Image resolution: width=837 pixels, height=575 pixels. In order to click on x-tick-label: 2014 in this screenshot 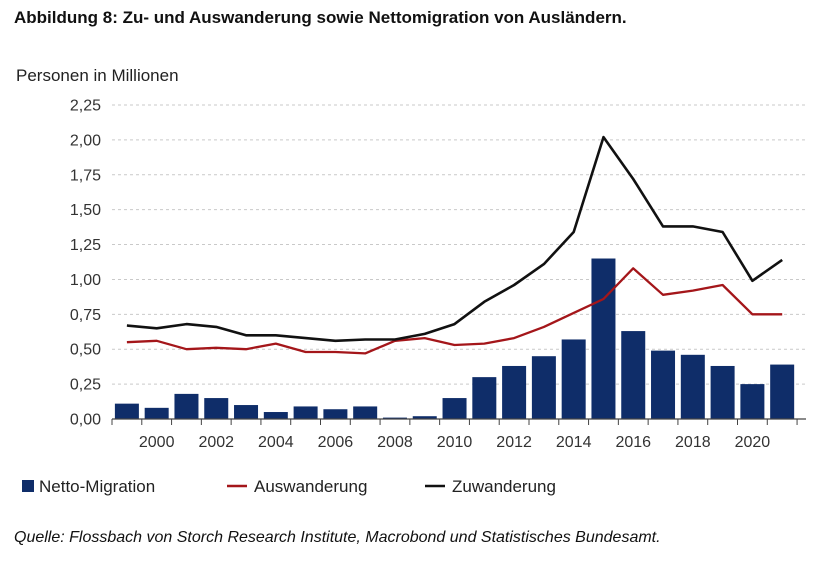, I will do `click(574, 442)`.